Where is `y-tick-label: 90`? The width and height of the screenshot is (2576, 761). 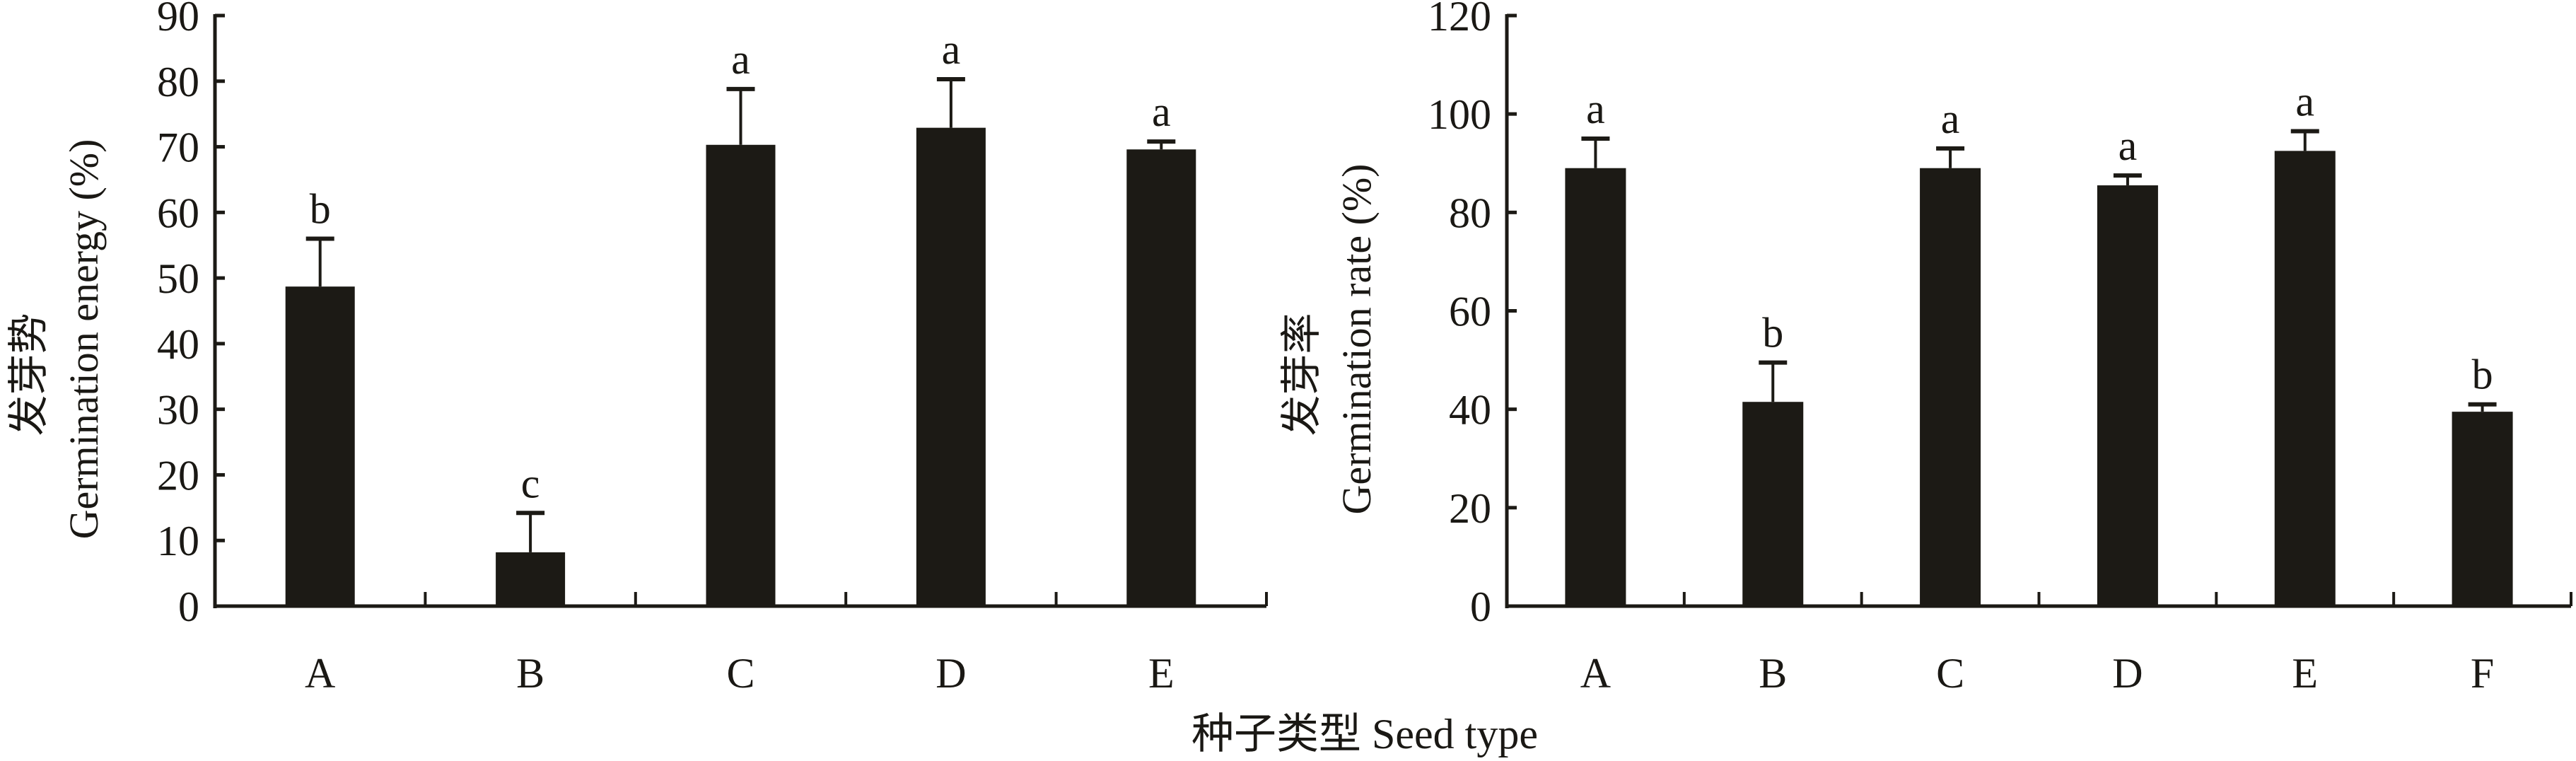
y-tick-label: 90 is located at coordinates (178, 20).